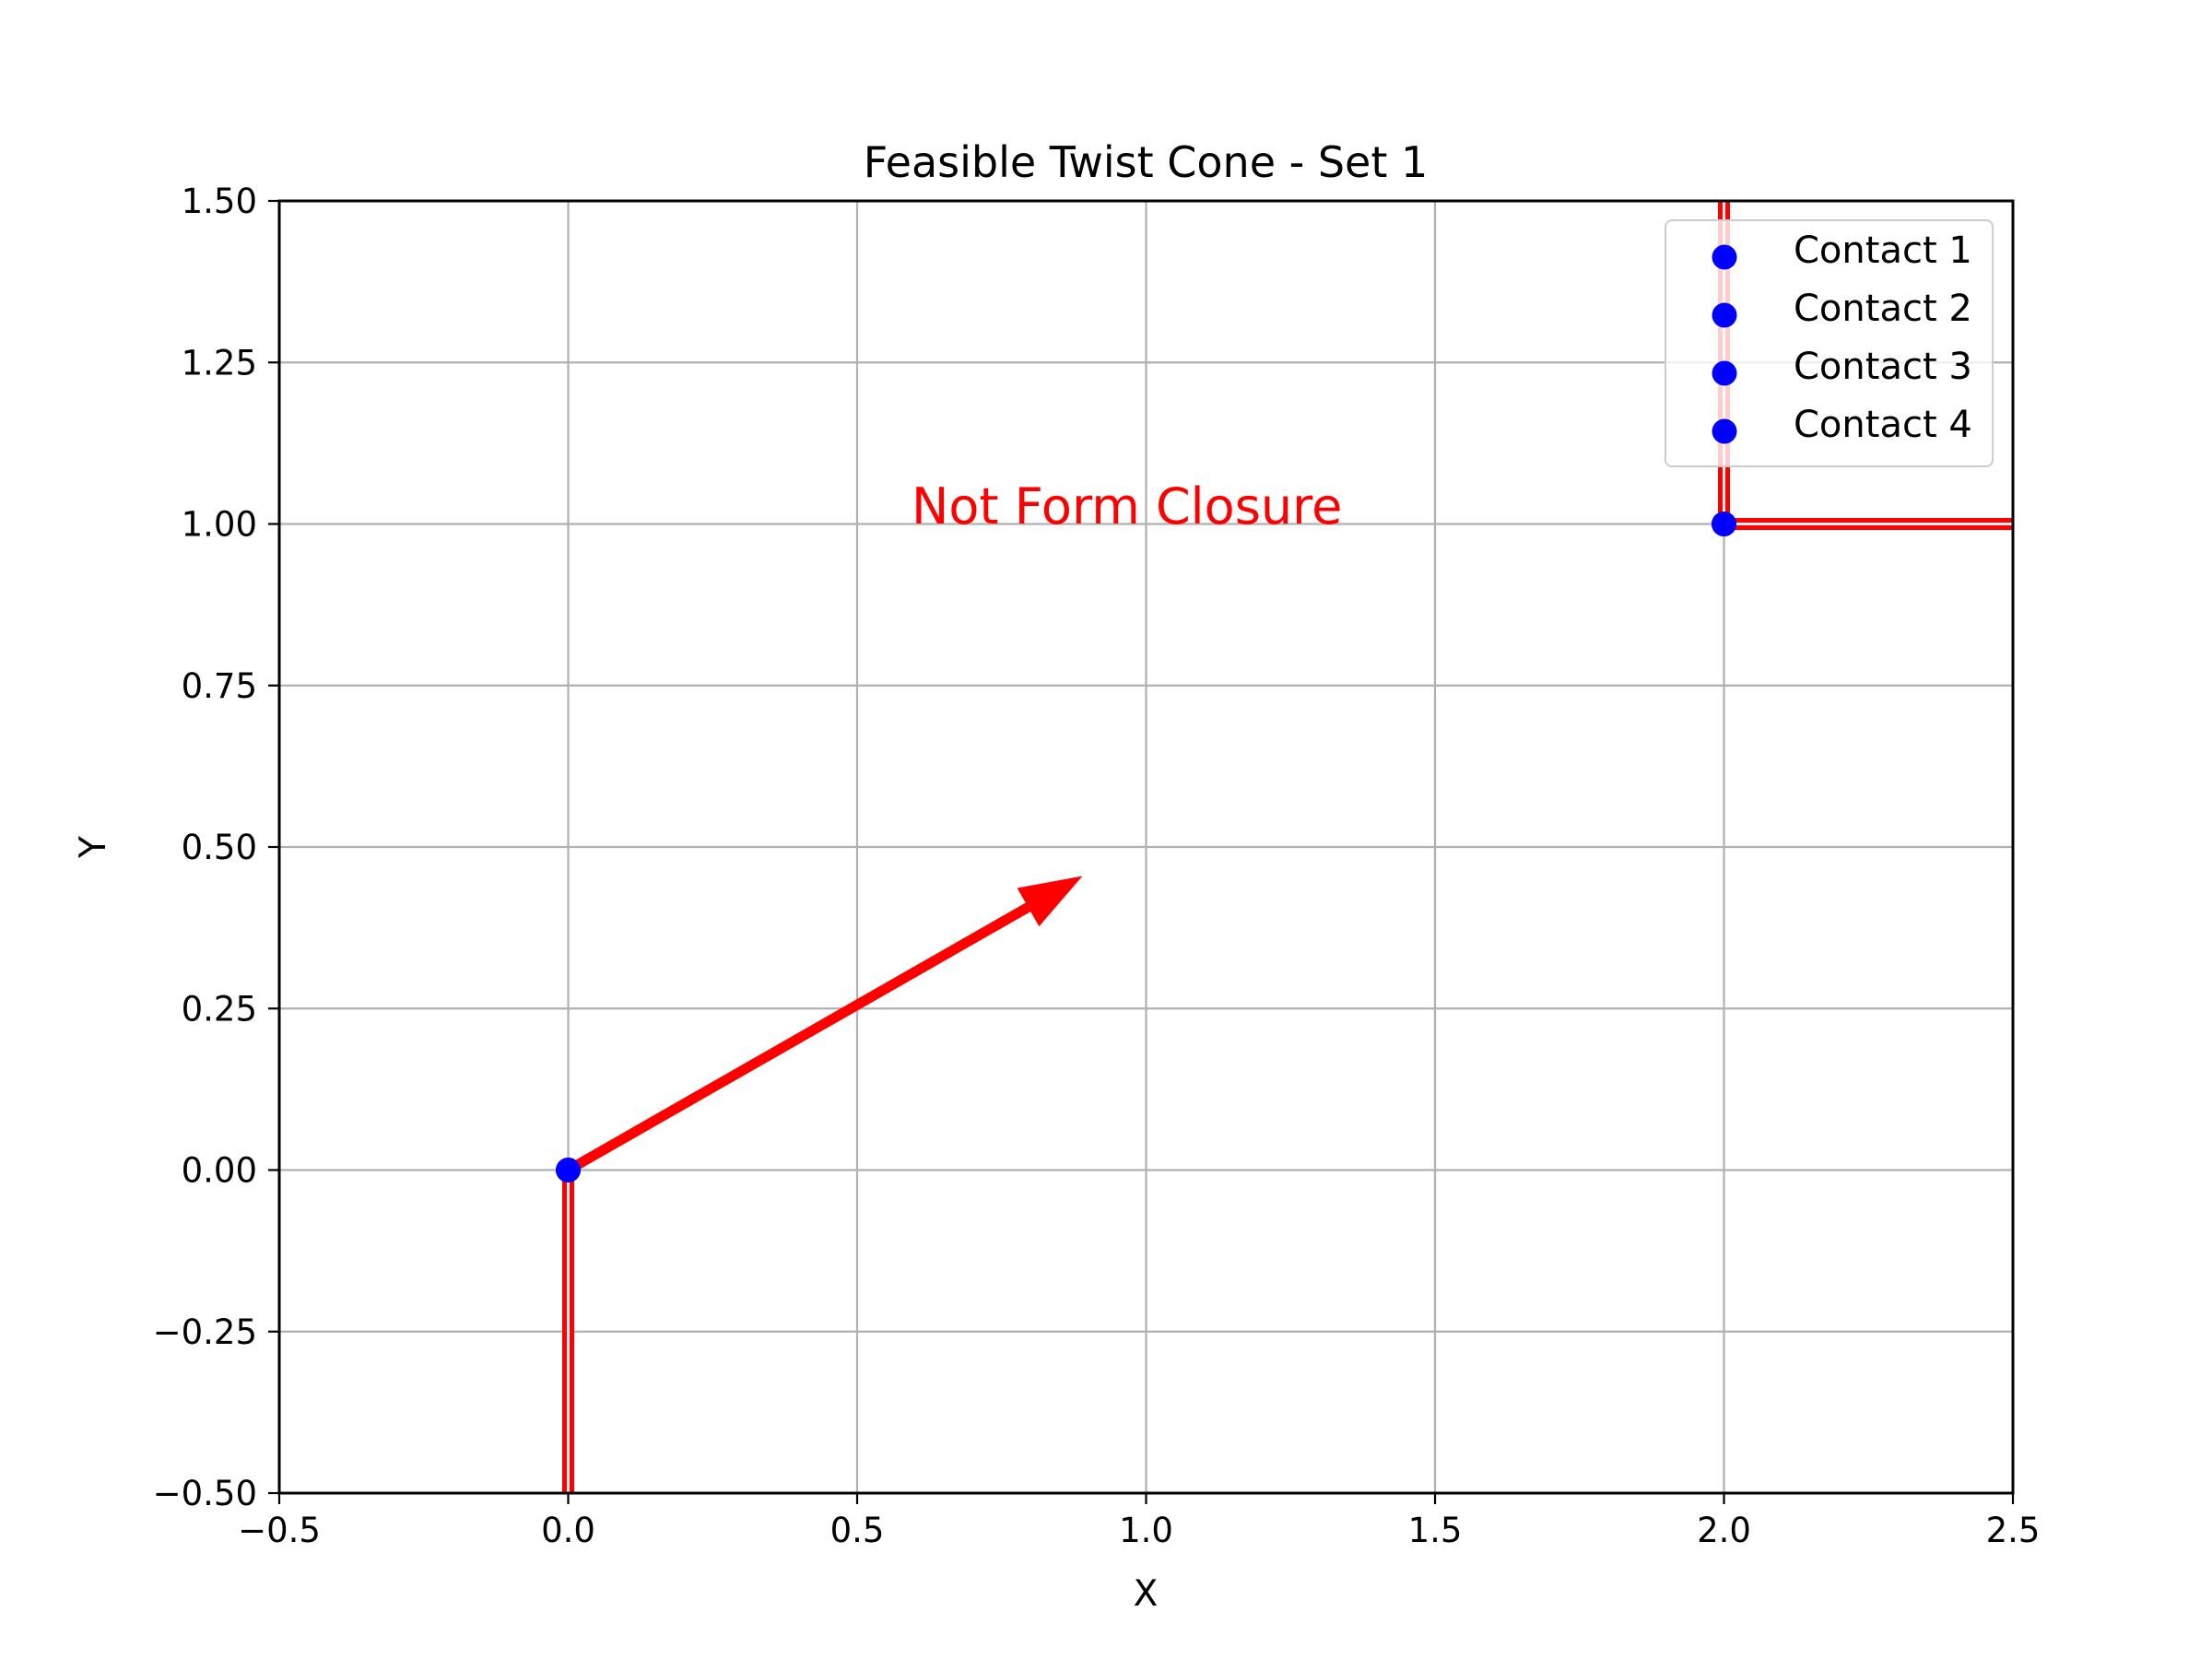  I want to click on y-tick-label: 1.50, so click(219, 201).